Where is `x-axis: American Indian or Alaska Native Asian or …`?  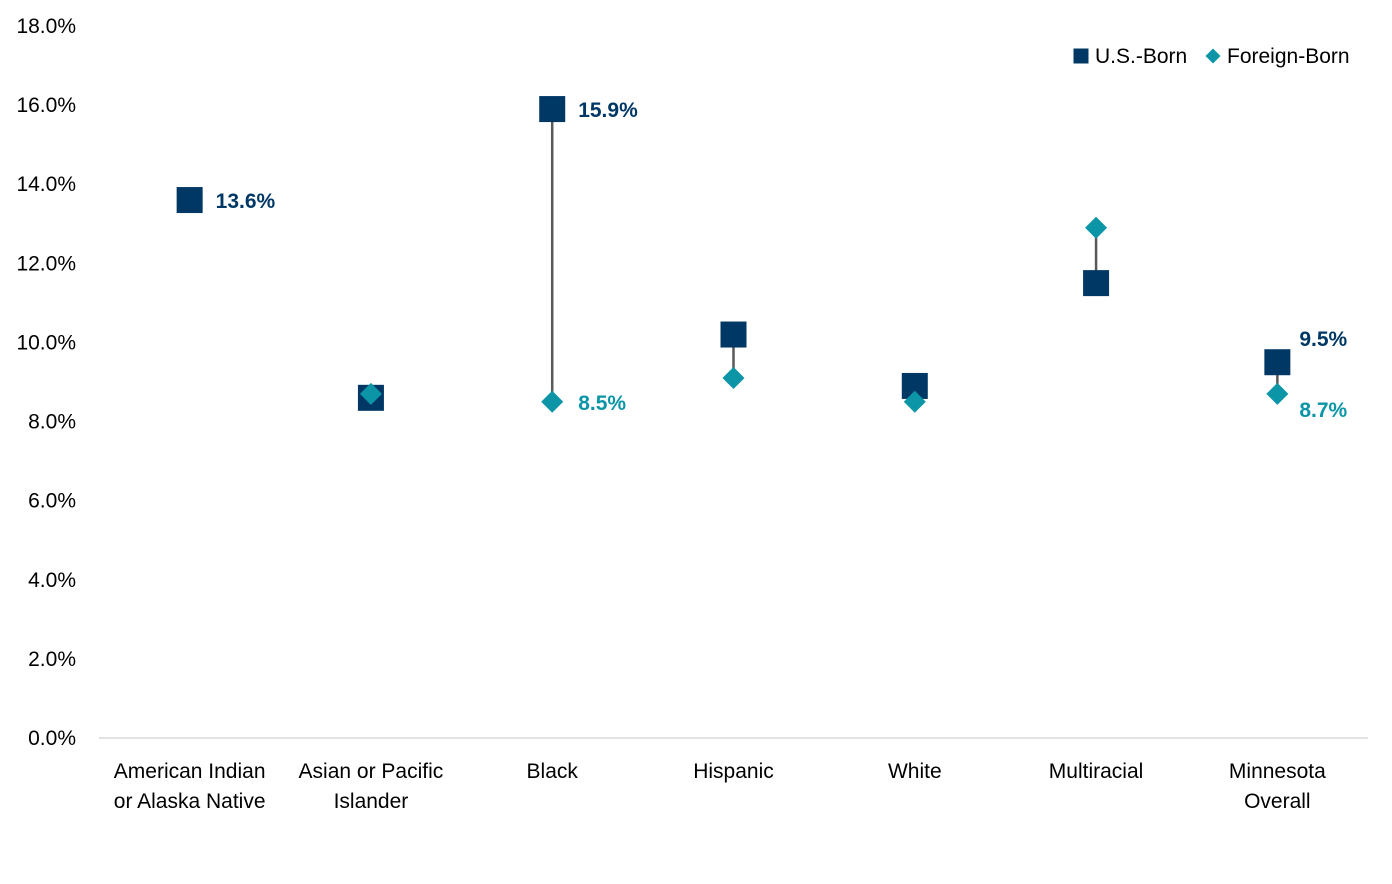 x-axis: American Indian or Alaska Native Asian or … is located at coordinates (720, 786).